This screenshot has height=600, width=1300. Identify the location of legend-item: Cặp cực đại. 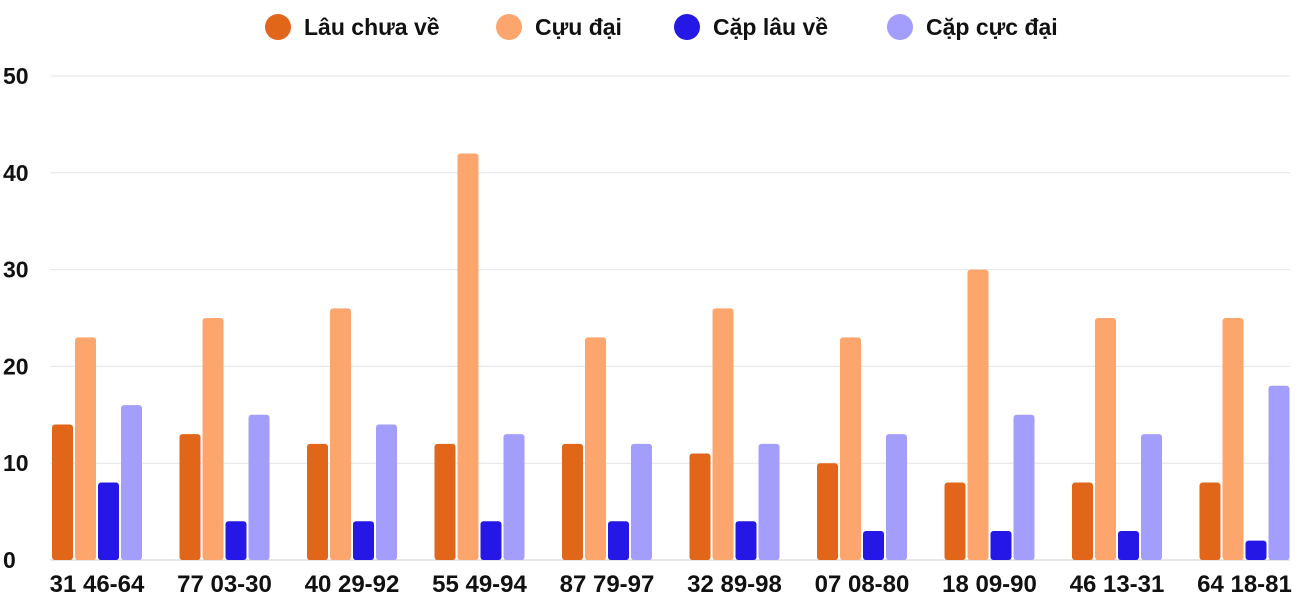
(972, 27).